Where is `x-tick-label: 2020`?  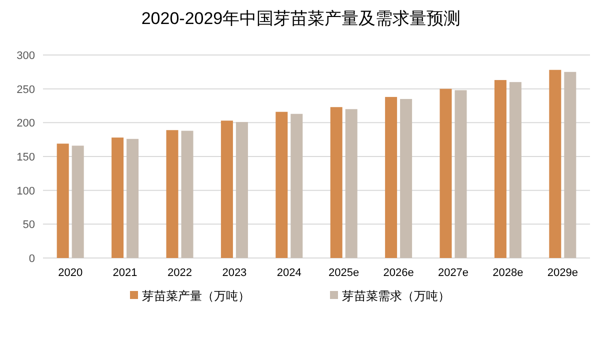 x-tick-label: 2020 is located at coordinates (70, 273).